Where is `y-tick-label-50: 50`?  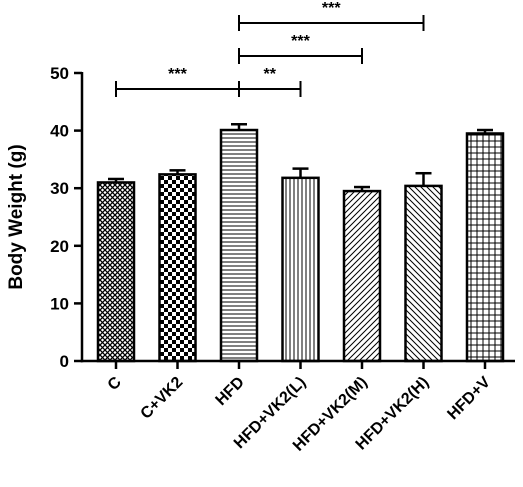
y-tick-label-50: 50 is located at coordinates (59, 73).